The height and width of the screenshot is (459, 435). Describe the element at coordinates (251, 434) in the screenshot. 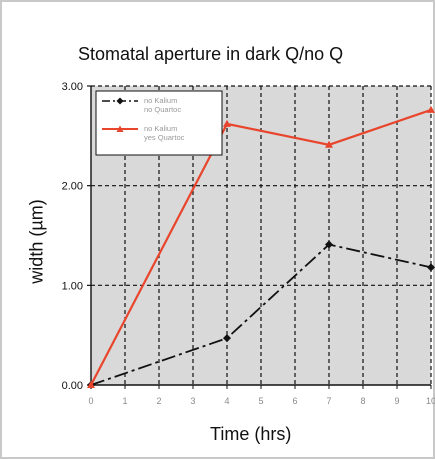

I see `x-axis-label: Time (hrs)` at that location.